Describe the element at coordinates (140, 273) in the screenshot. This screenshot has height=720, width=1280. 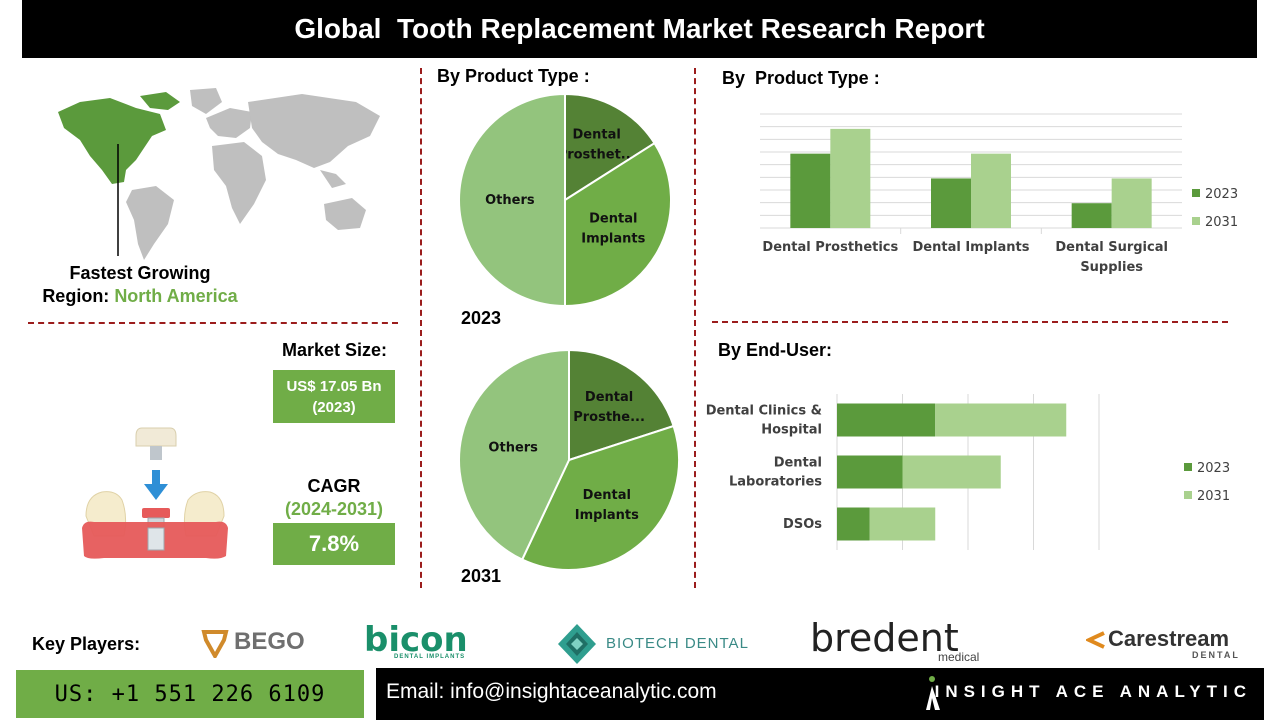
I see `region-label: Fastest Growing` at that location.